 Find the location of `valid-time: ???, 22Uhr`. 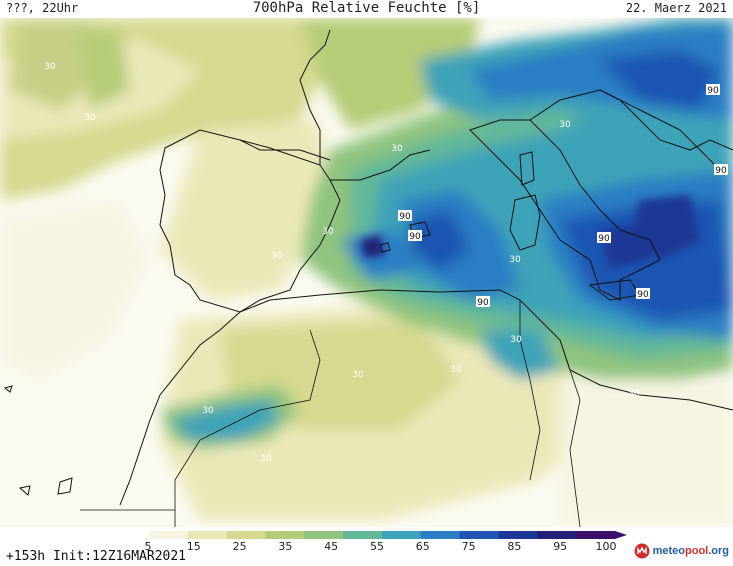

valid-time: ???, 22Uhr is located at coordinates (42, 8).